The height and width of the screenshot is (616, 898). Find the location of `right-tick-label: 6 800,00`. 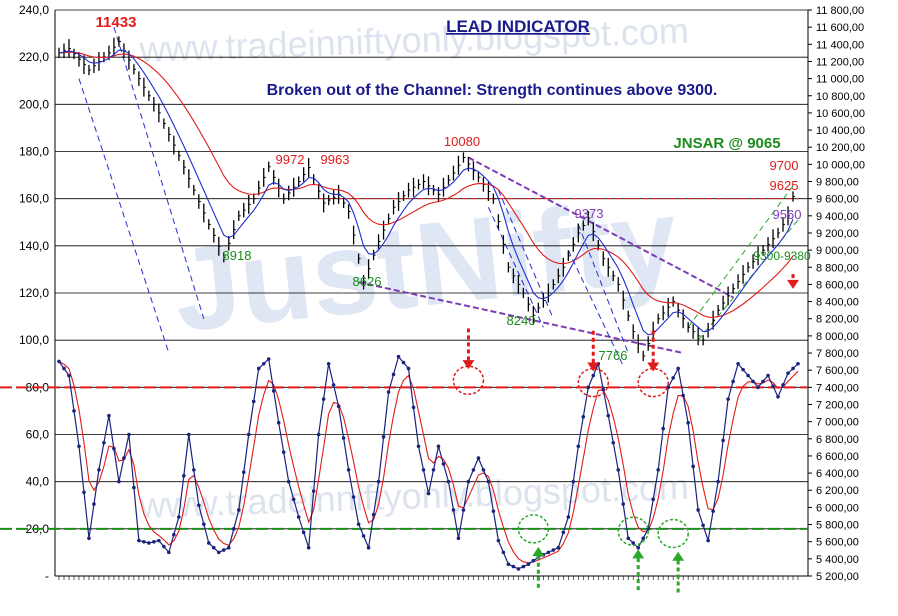

right-tick-label: 6 800,00 is located at coordinates (837, 440).